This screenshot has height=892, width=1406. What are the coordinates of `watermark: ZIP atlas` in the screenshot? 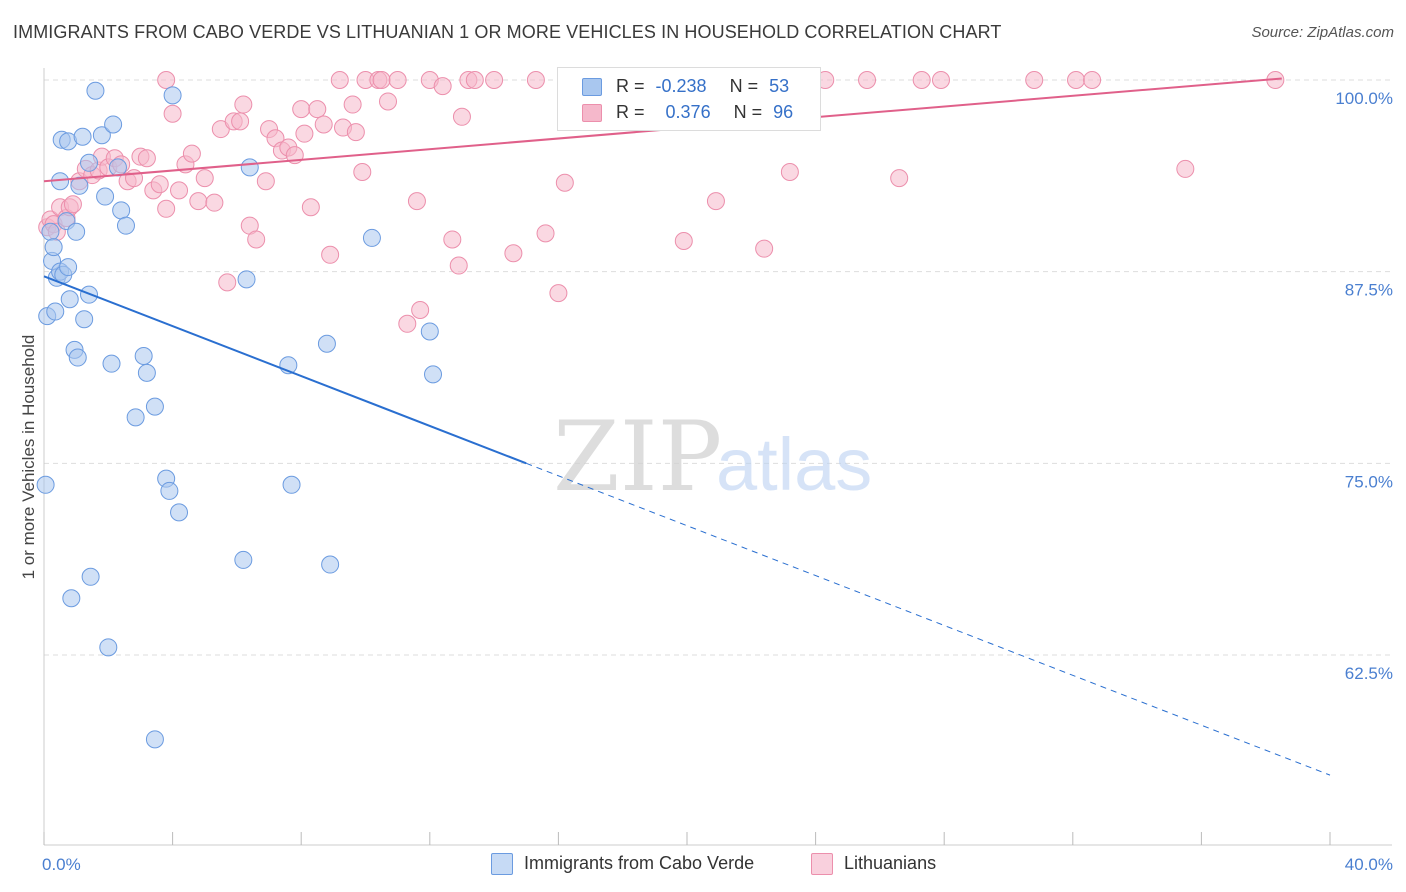 It's located at (712, 457).